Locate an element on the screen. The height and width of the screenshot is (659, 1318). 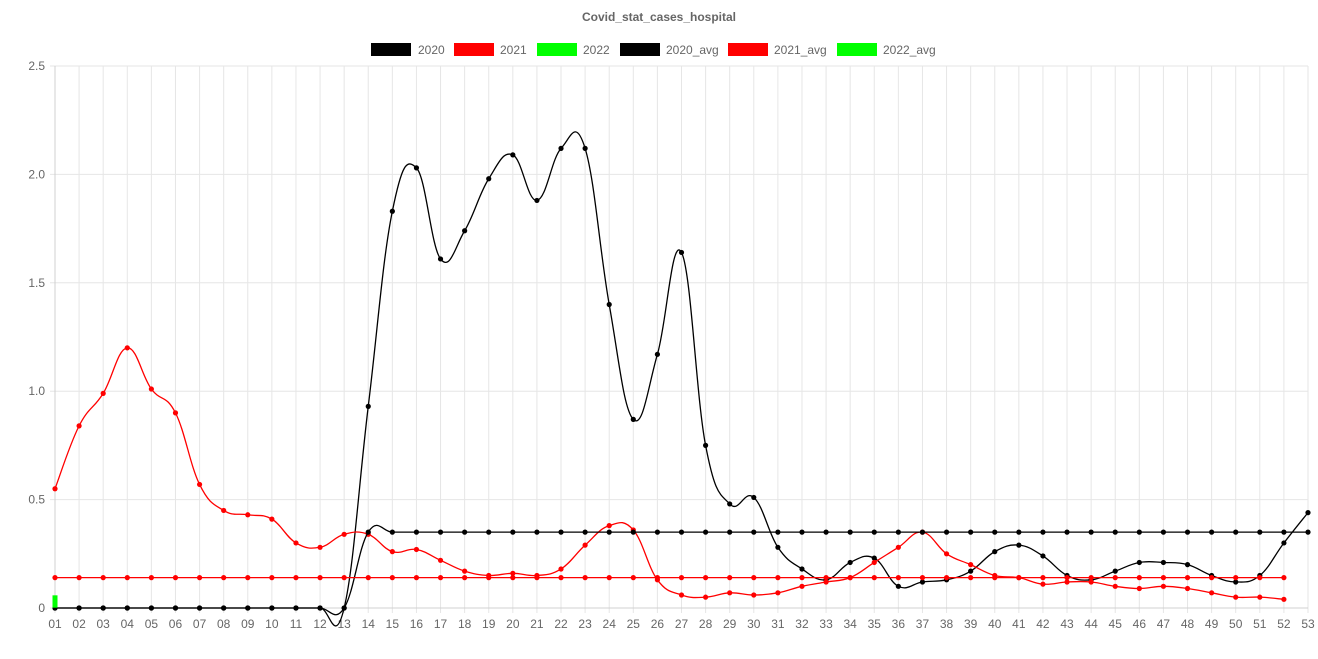
legend-label: 2022 is located at coordinates (596, 50).